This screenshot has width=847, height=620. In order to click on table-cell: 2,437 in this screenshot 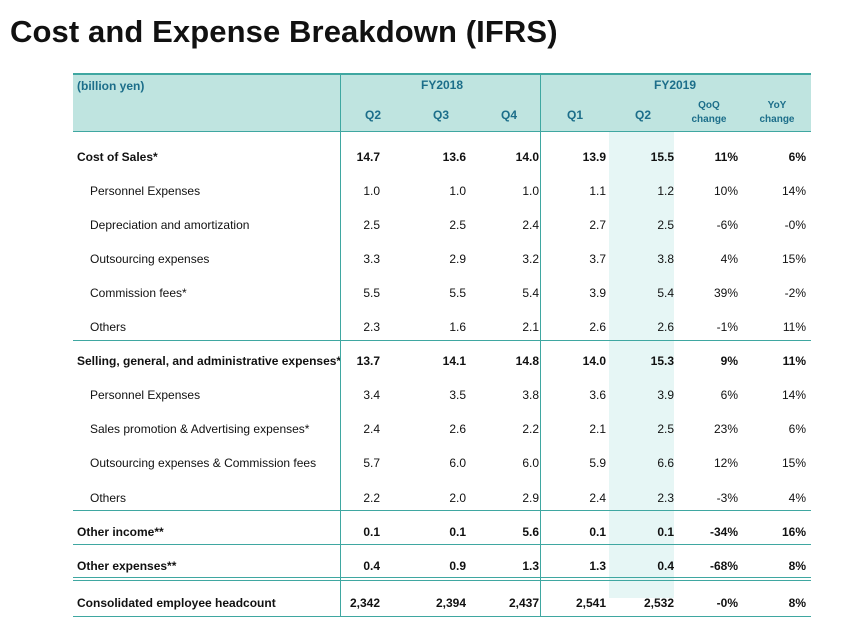, I will do `click(523, 603)`.